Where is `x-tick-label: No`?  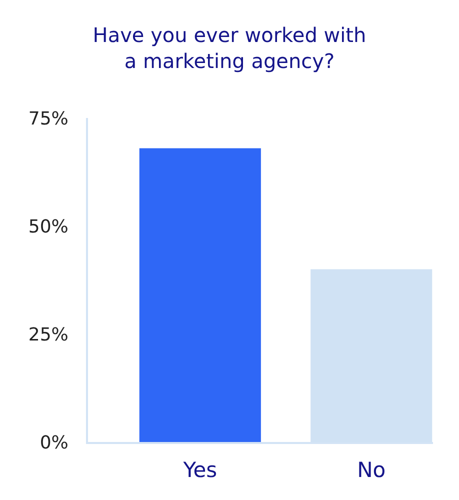
x-tick-label: No is located at coordinates (371, 470).